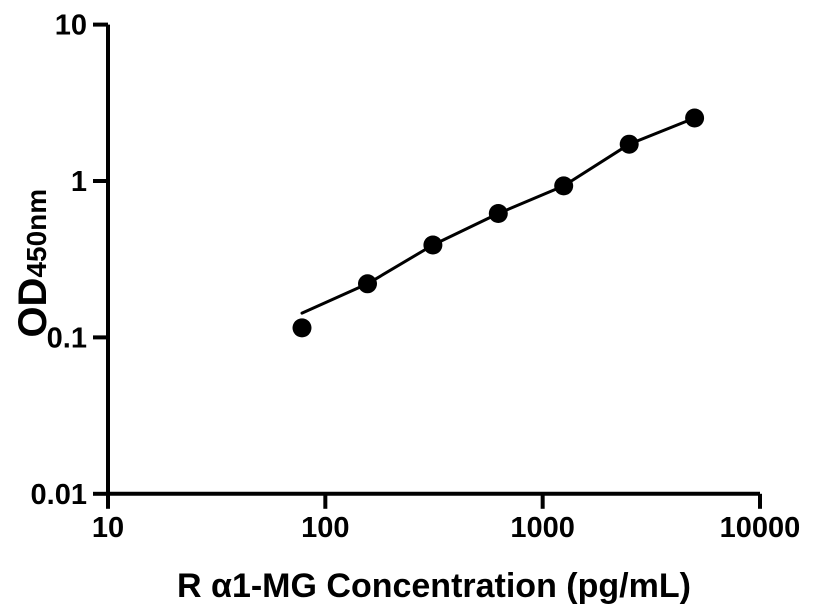 Image resolution: width=816 pixels, height=612 pixels. What do you see at coordinates (67, 338) in the screenshot?
I see `y-tick-label: 0.1` at bounding box center [67, 338].